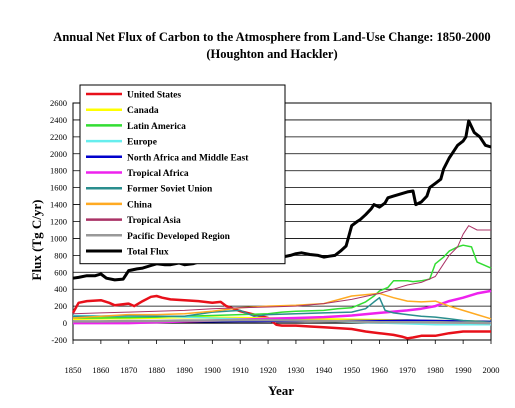 The width and height of the screenshot is (515, 408). Describe the element at coordinates (188, 158) in the screenshot. I see `legend-label: North Africa and Middle East` at that location.